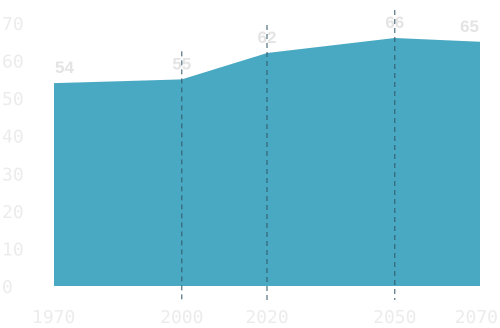  I want to click on y-tick-label: 40, so click(13, 137).